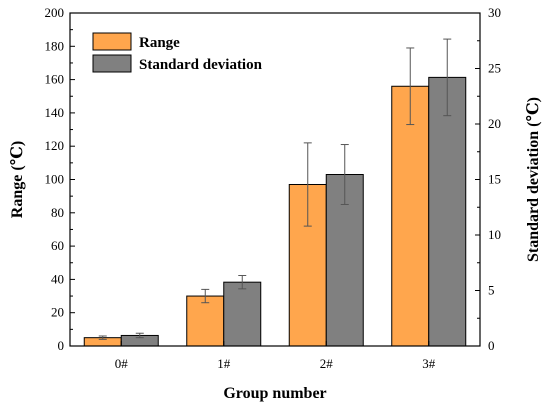 The width and height of the screenshot is (550, 415). What do you see at coordinates (57, 245) in the screenshot?
I see `left-tick-label: 60` at bounding box center [57, 245].